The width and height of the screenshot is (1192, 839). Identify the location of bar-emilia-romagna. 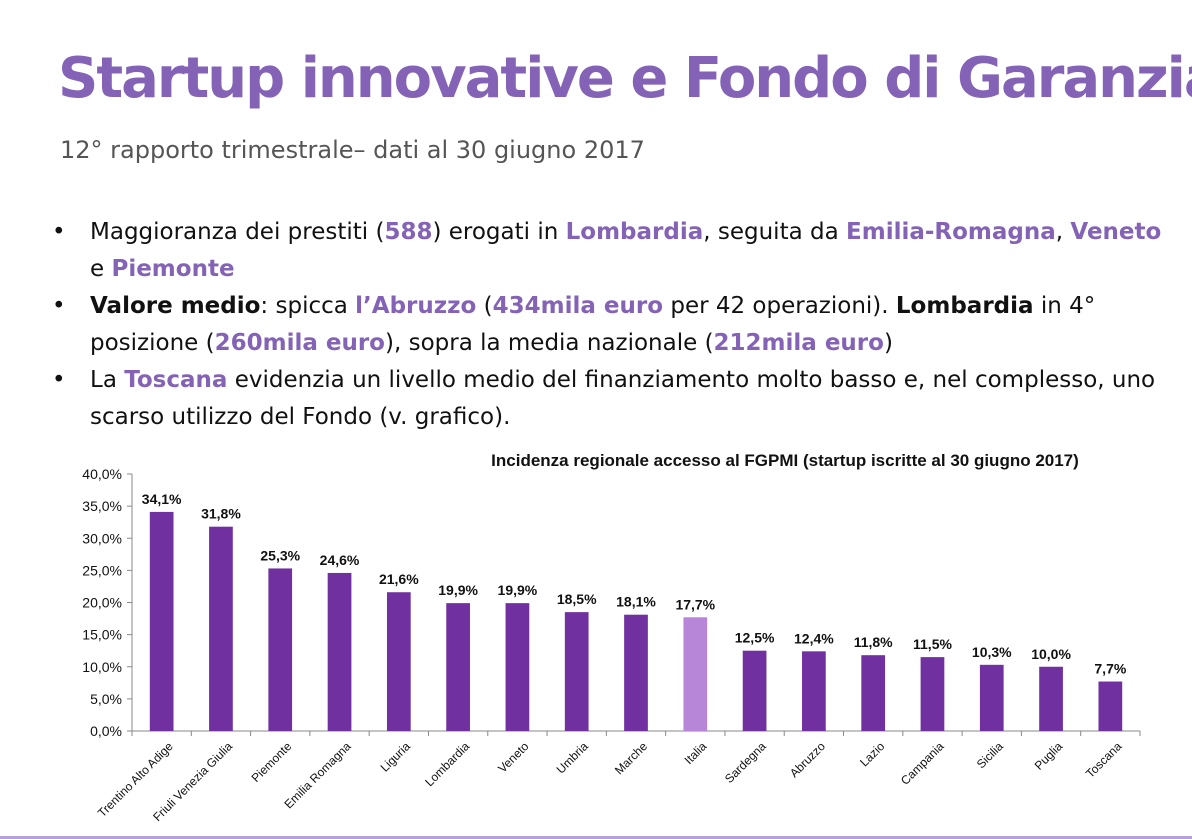
(339, 651).